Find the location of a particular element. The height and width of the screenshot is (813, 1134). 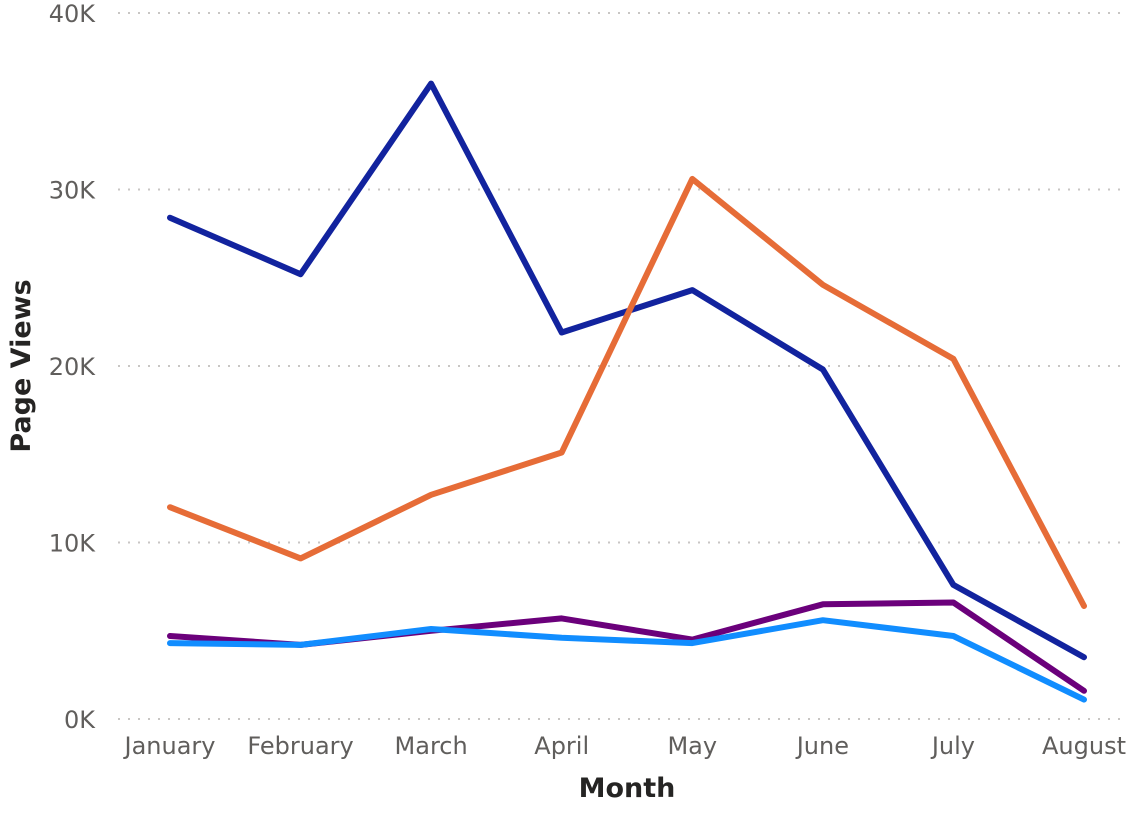

y-tick-label: 0K is located at coordinates (80, 720).